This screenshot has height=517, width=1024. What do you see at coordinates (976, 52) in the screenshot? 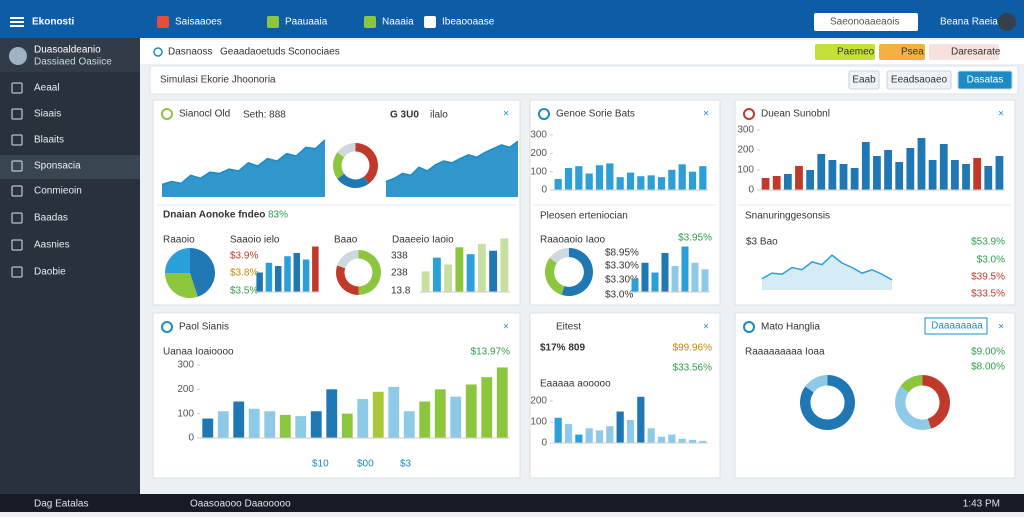
I see `tool-button-text: Daresarate` at bounding box center [976, 52].